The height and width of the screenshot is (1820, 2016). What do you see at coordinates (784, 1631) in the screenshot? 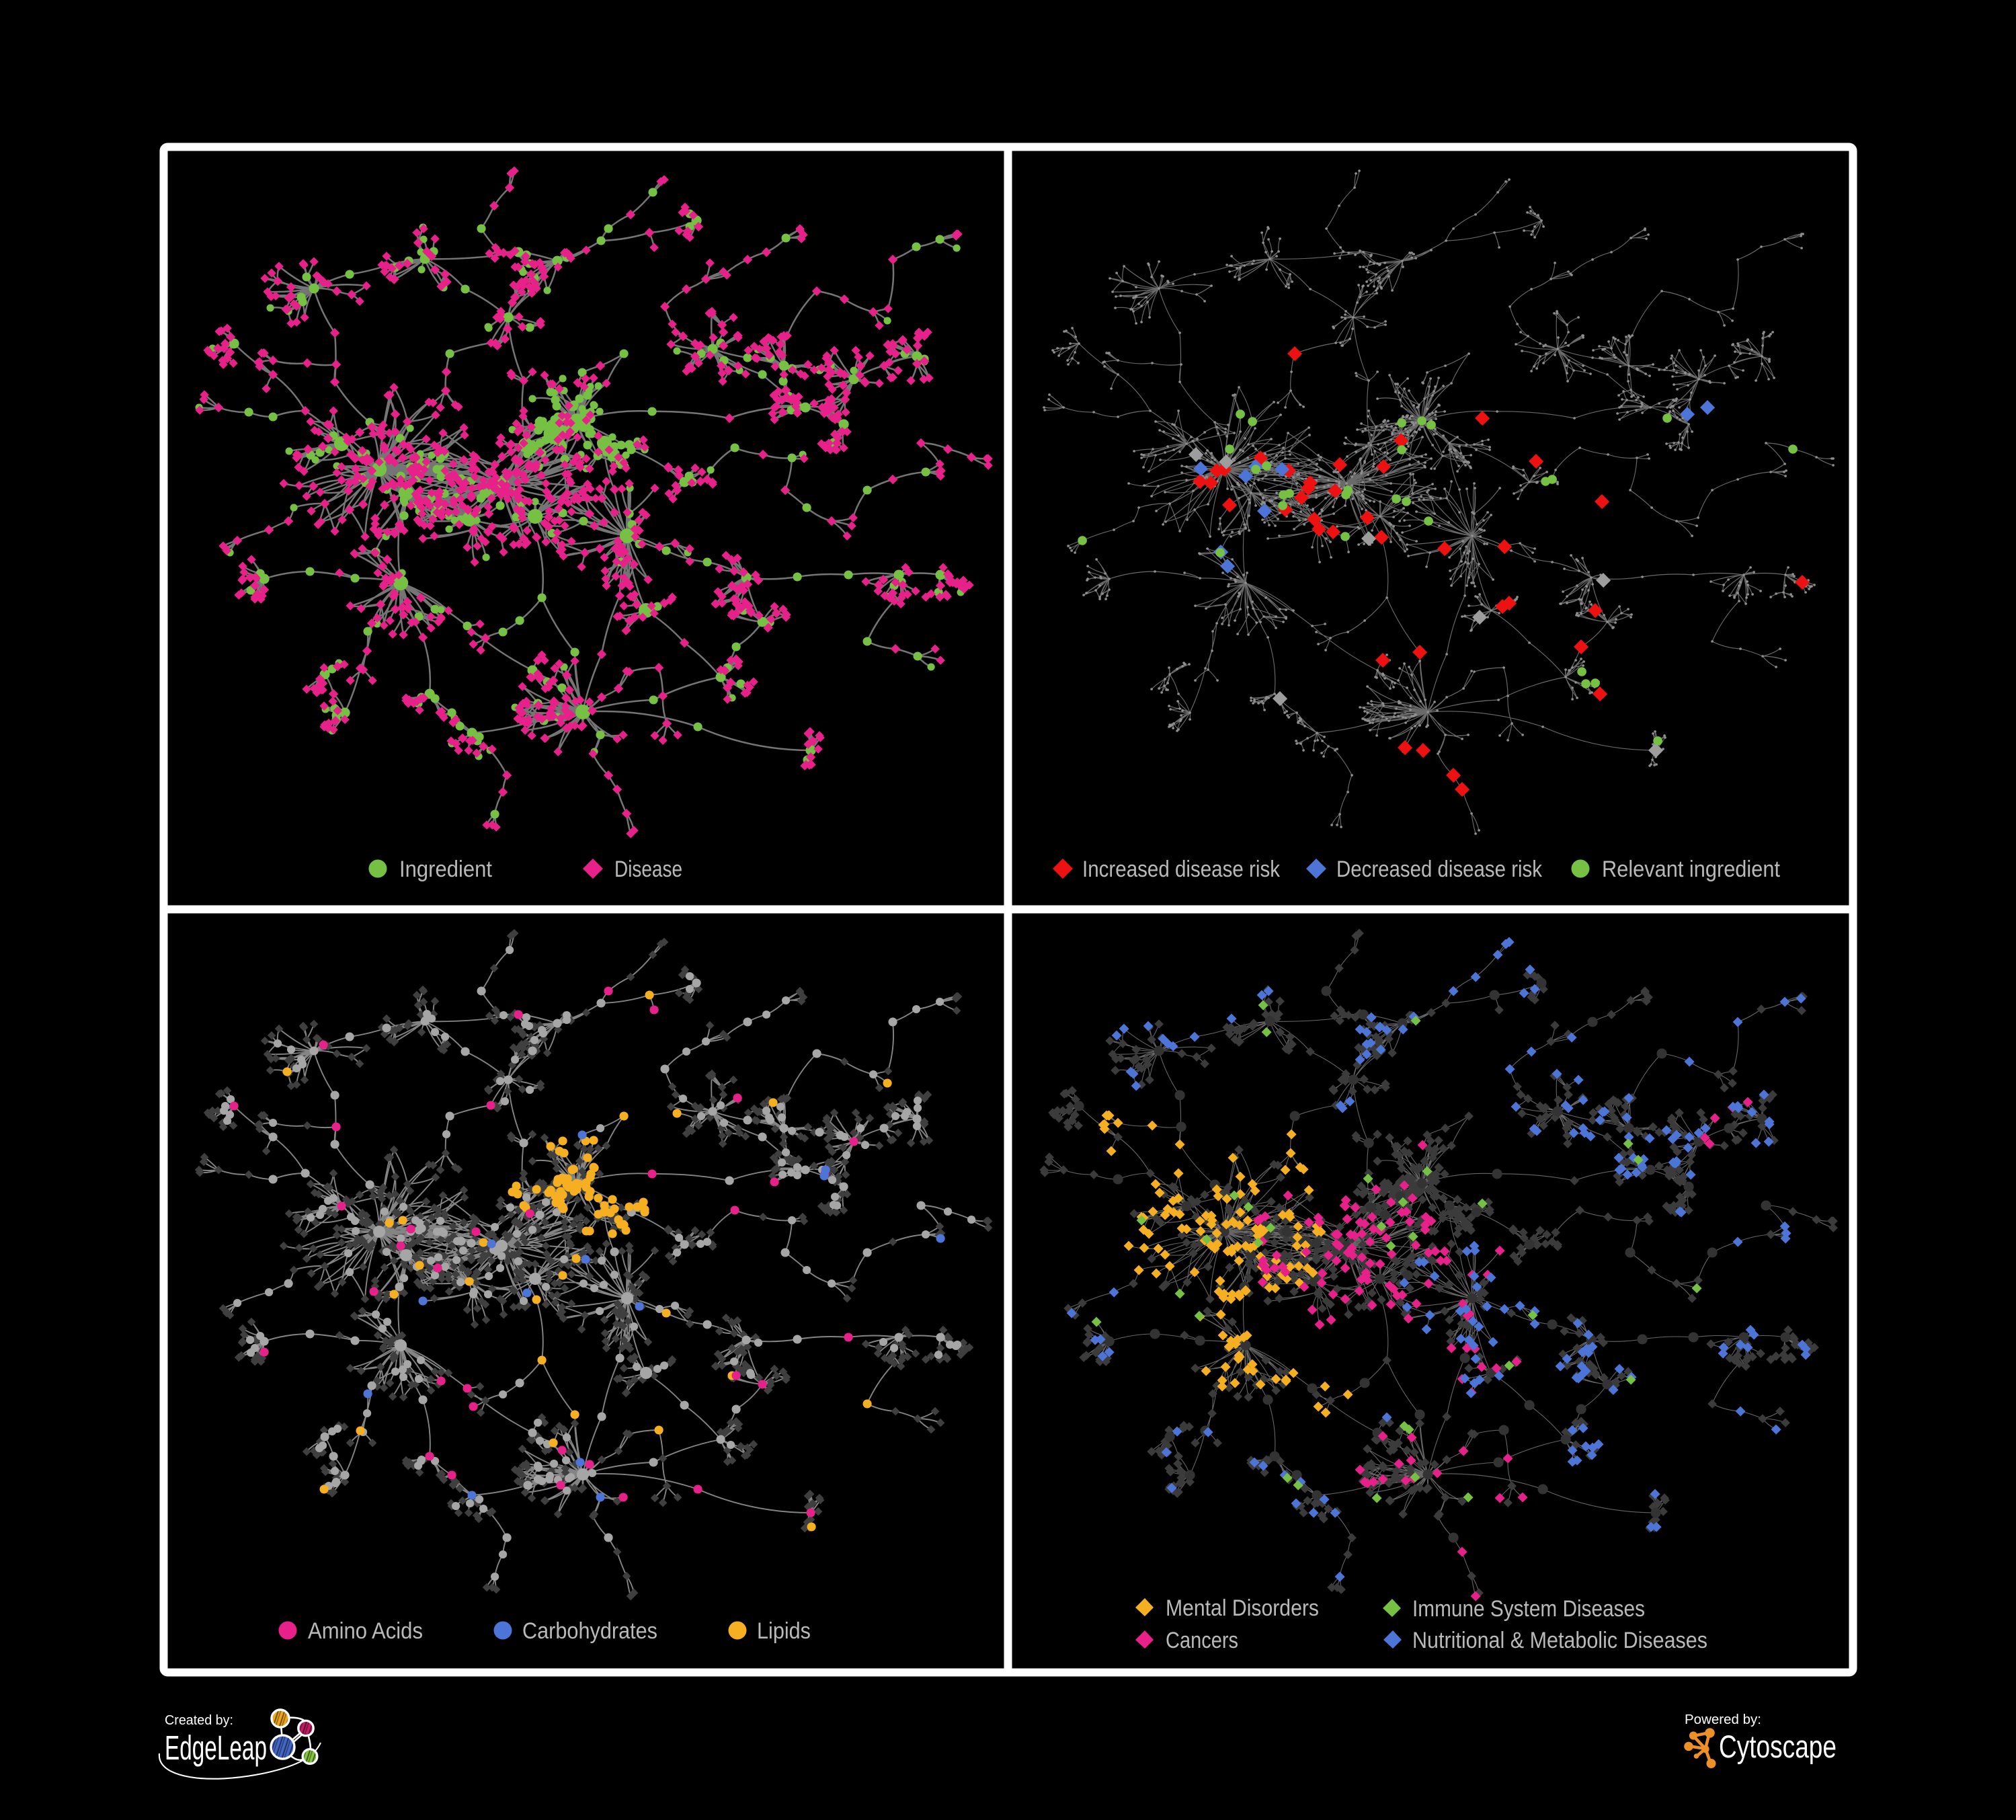
I see `svg-text: Lipids` at bounding box center [784, 1631].